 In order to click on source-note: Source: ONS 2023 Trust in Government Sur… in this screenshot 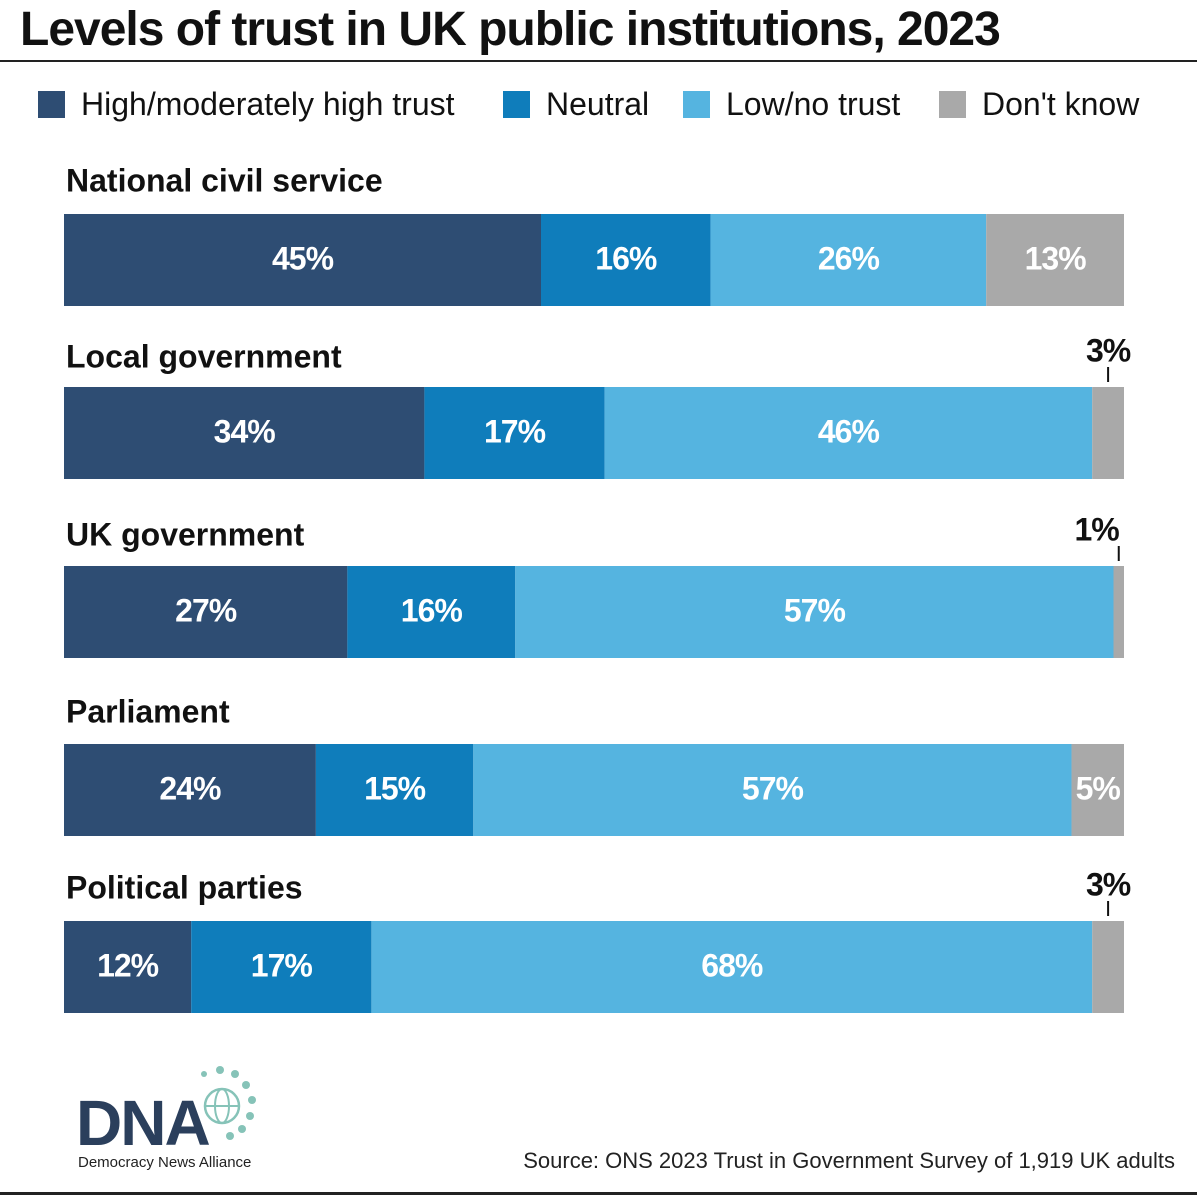, I will do `click(849, 1160)`.